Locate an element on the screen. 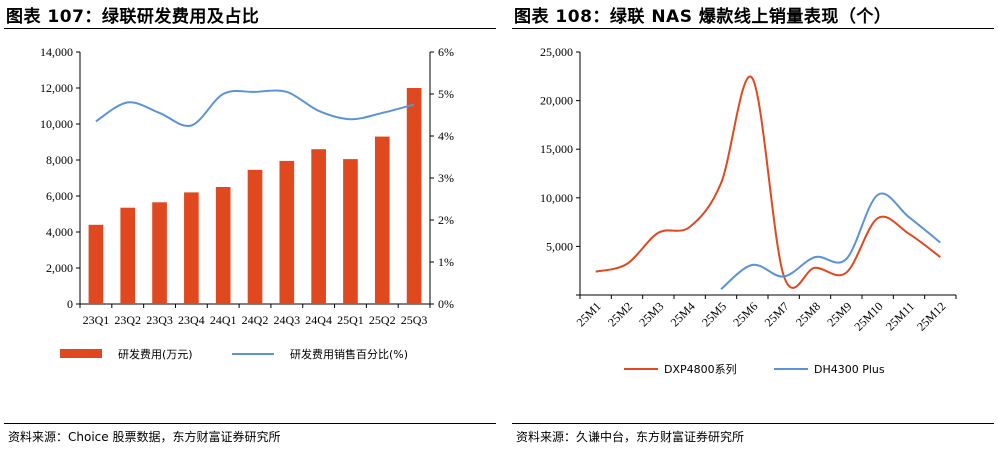 This screenshot has width=998, height=451. legend-line-label: 研发费用销售百分比(%) is located at coordinates (349, 354).